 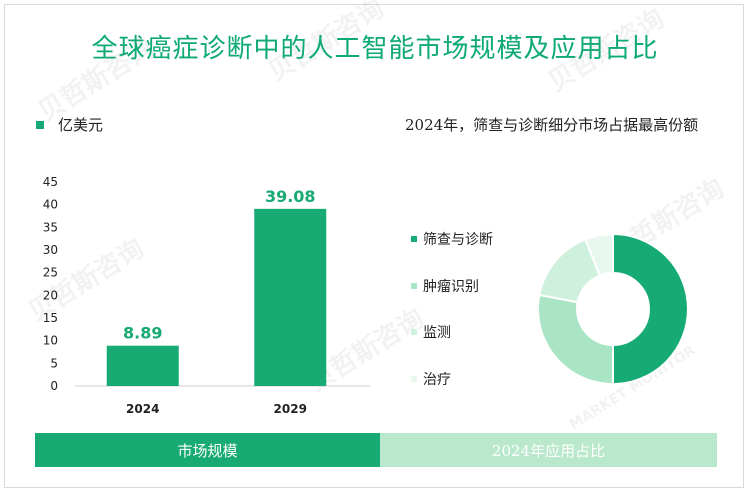 I want to click on y-tick-label: 20, so click(x=50, y=295).